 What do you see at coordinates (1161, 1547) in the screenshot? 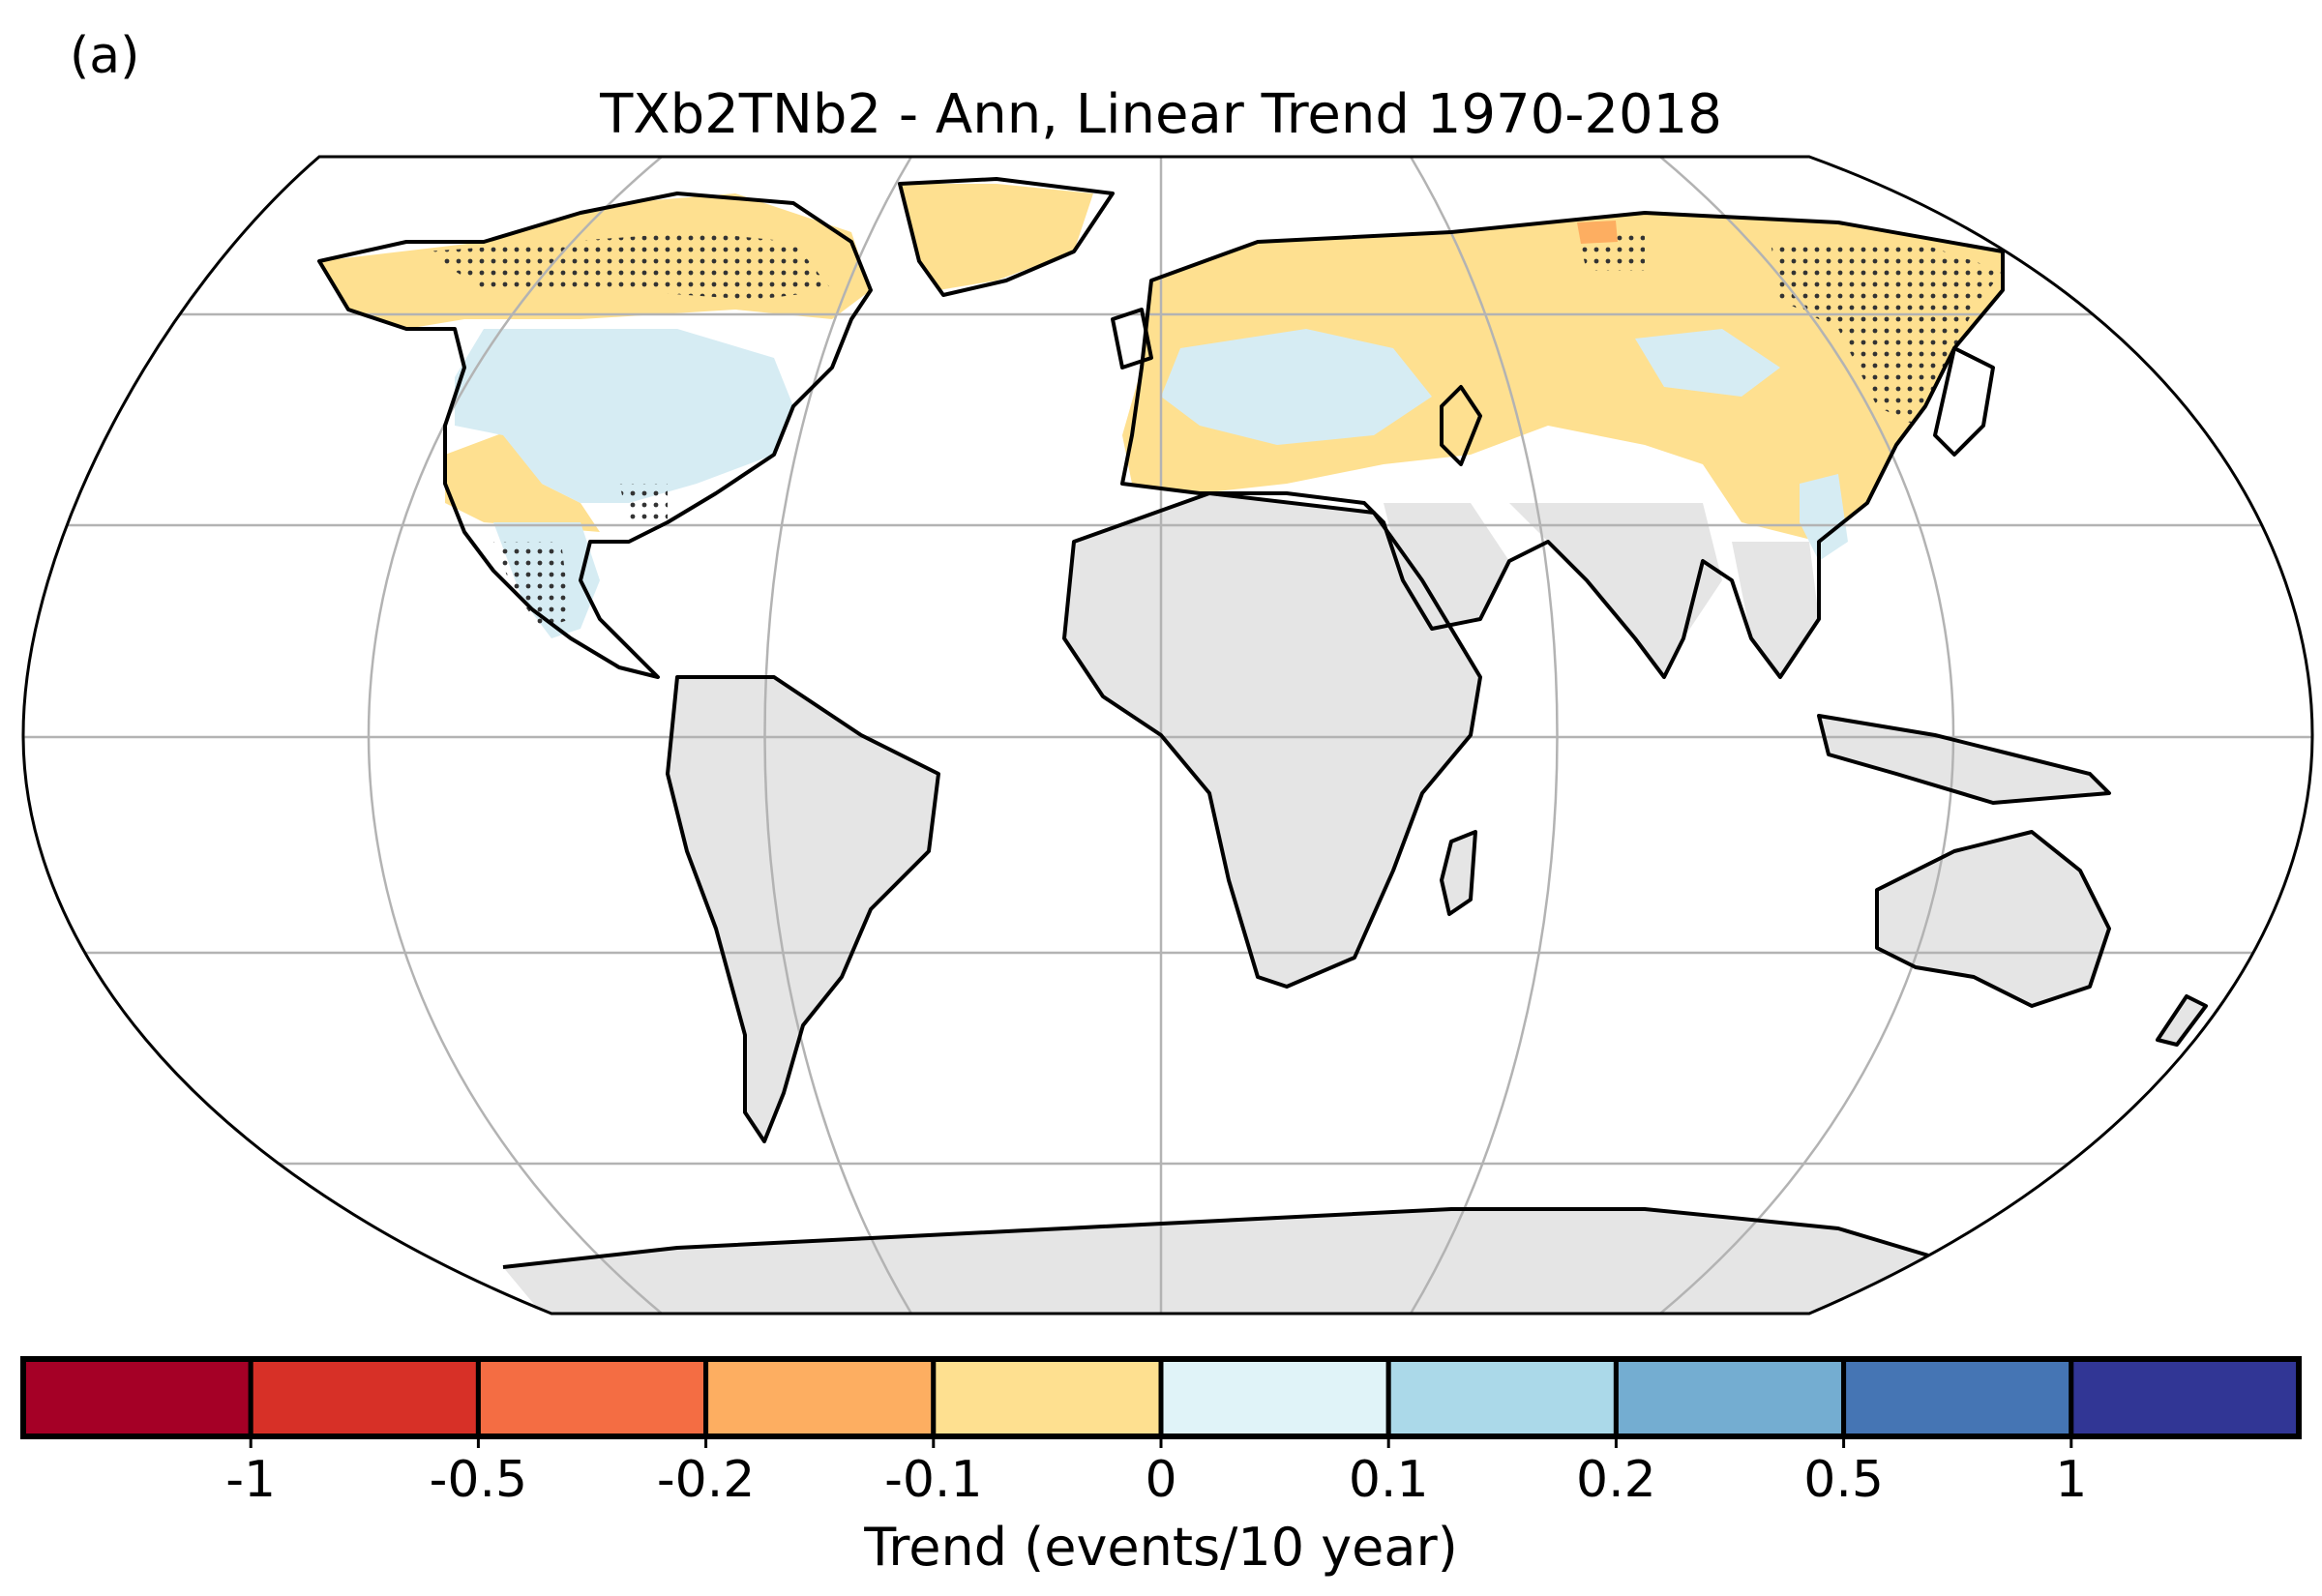
I see `colorbar-label: Trend (events/10 year)` at bounding box center [1161, 1547].